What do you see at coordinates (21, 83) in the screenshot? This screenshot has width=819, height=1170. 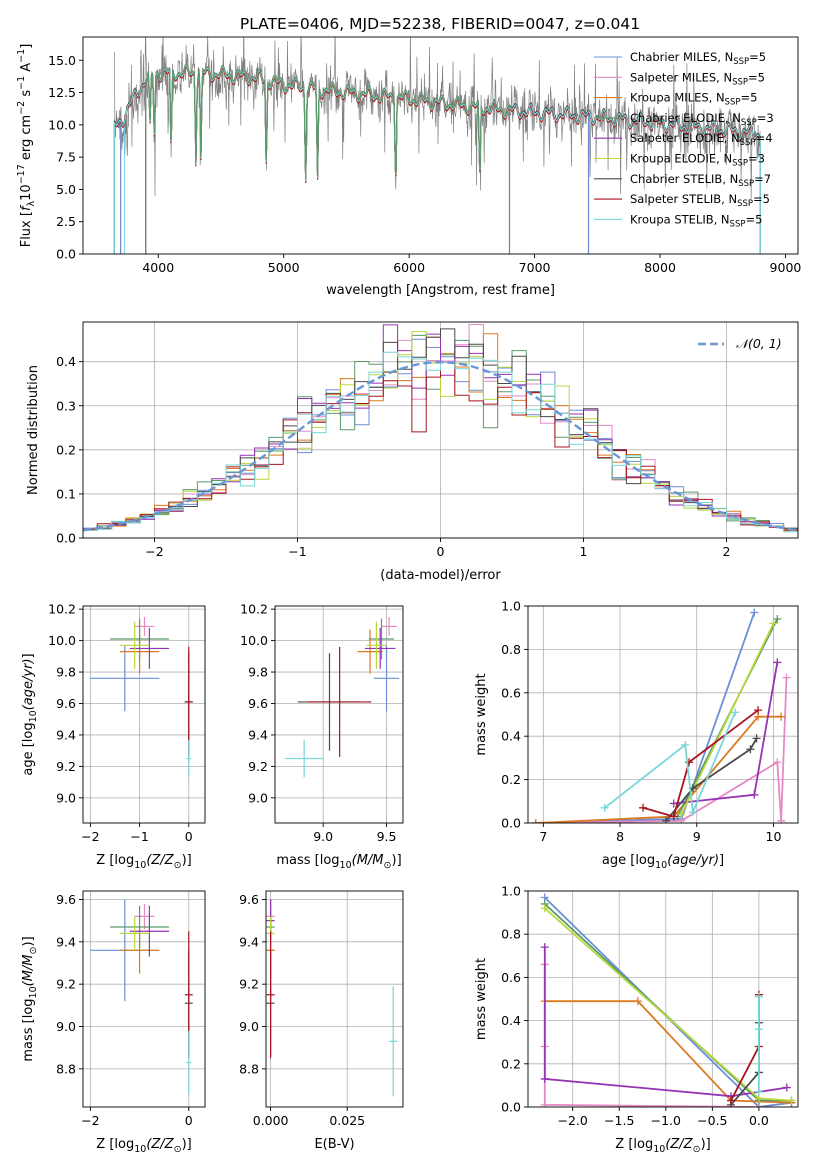 I see `axis-label-part: −1` at bounding box center [21, 83].